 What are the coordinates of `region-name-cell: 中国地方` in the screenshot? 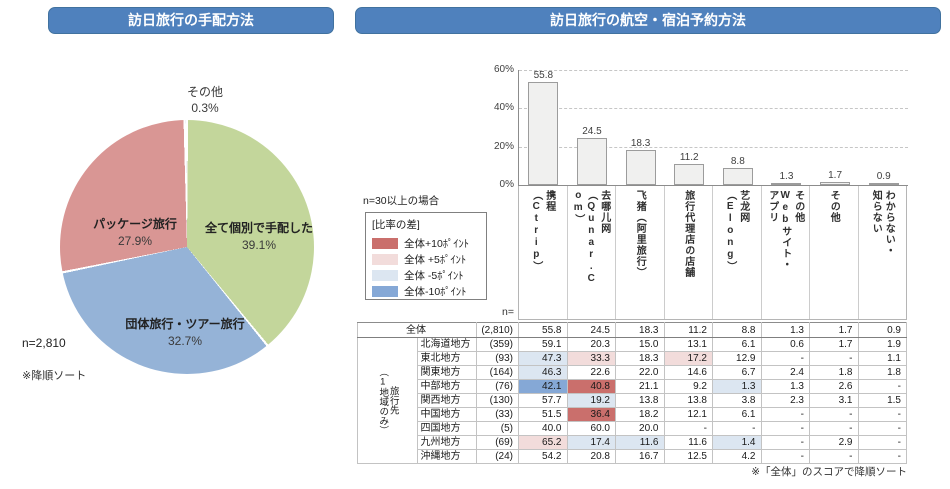 It's located at (446, 414).